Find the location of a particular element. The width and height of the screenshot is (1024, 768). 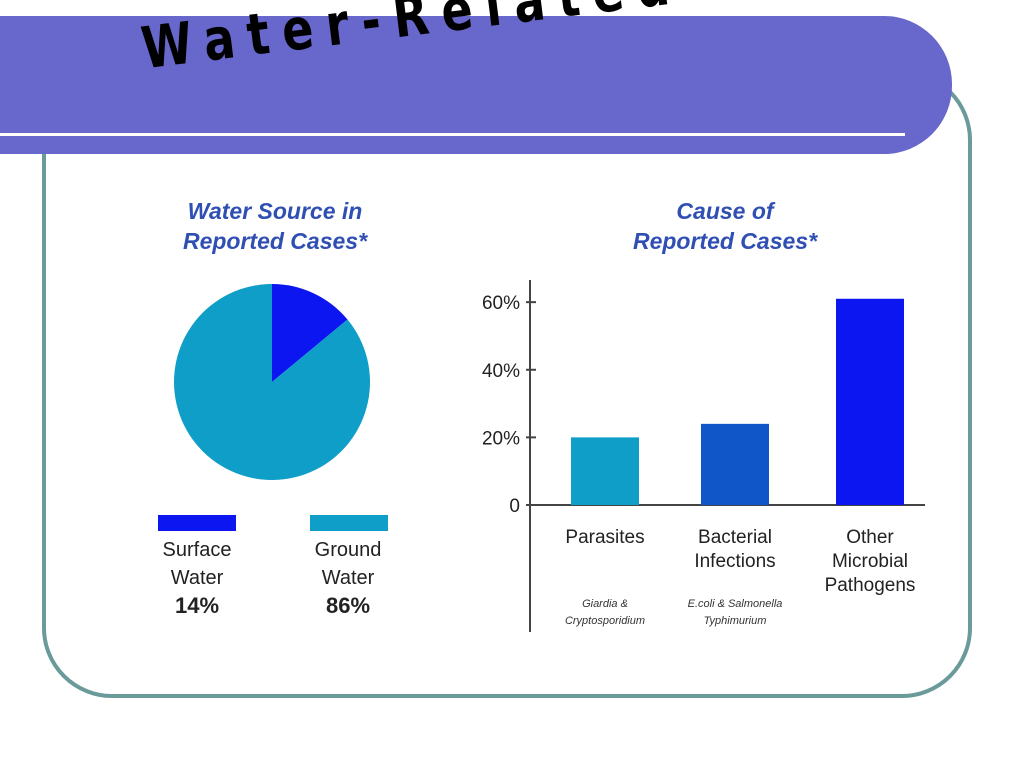

pie-chart-title: Water Source in Reported Cases* is located at coordinates (275, 226).